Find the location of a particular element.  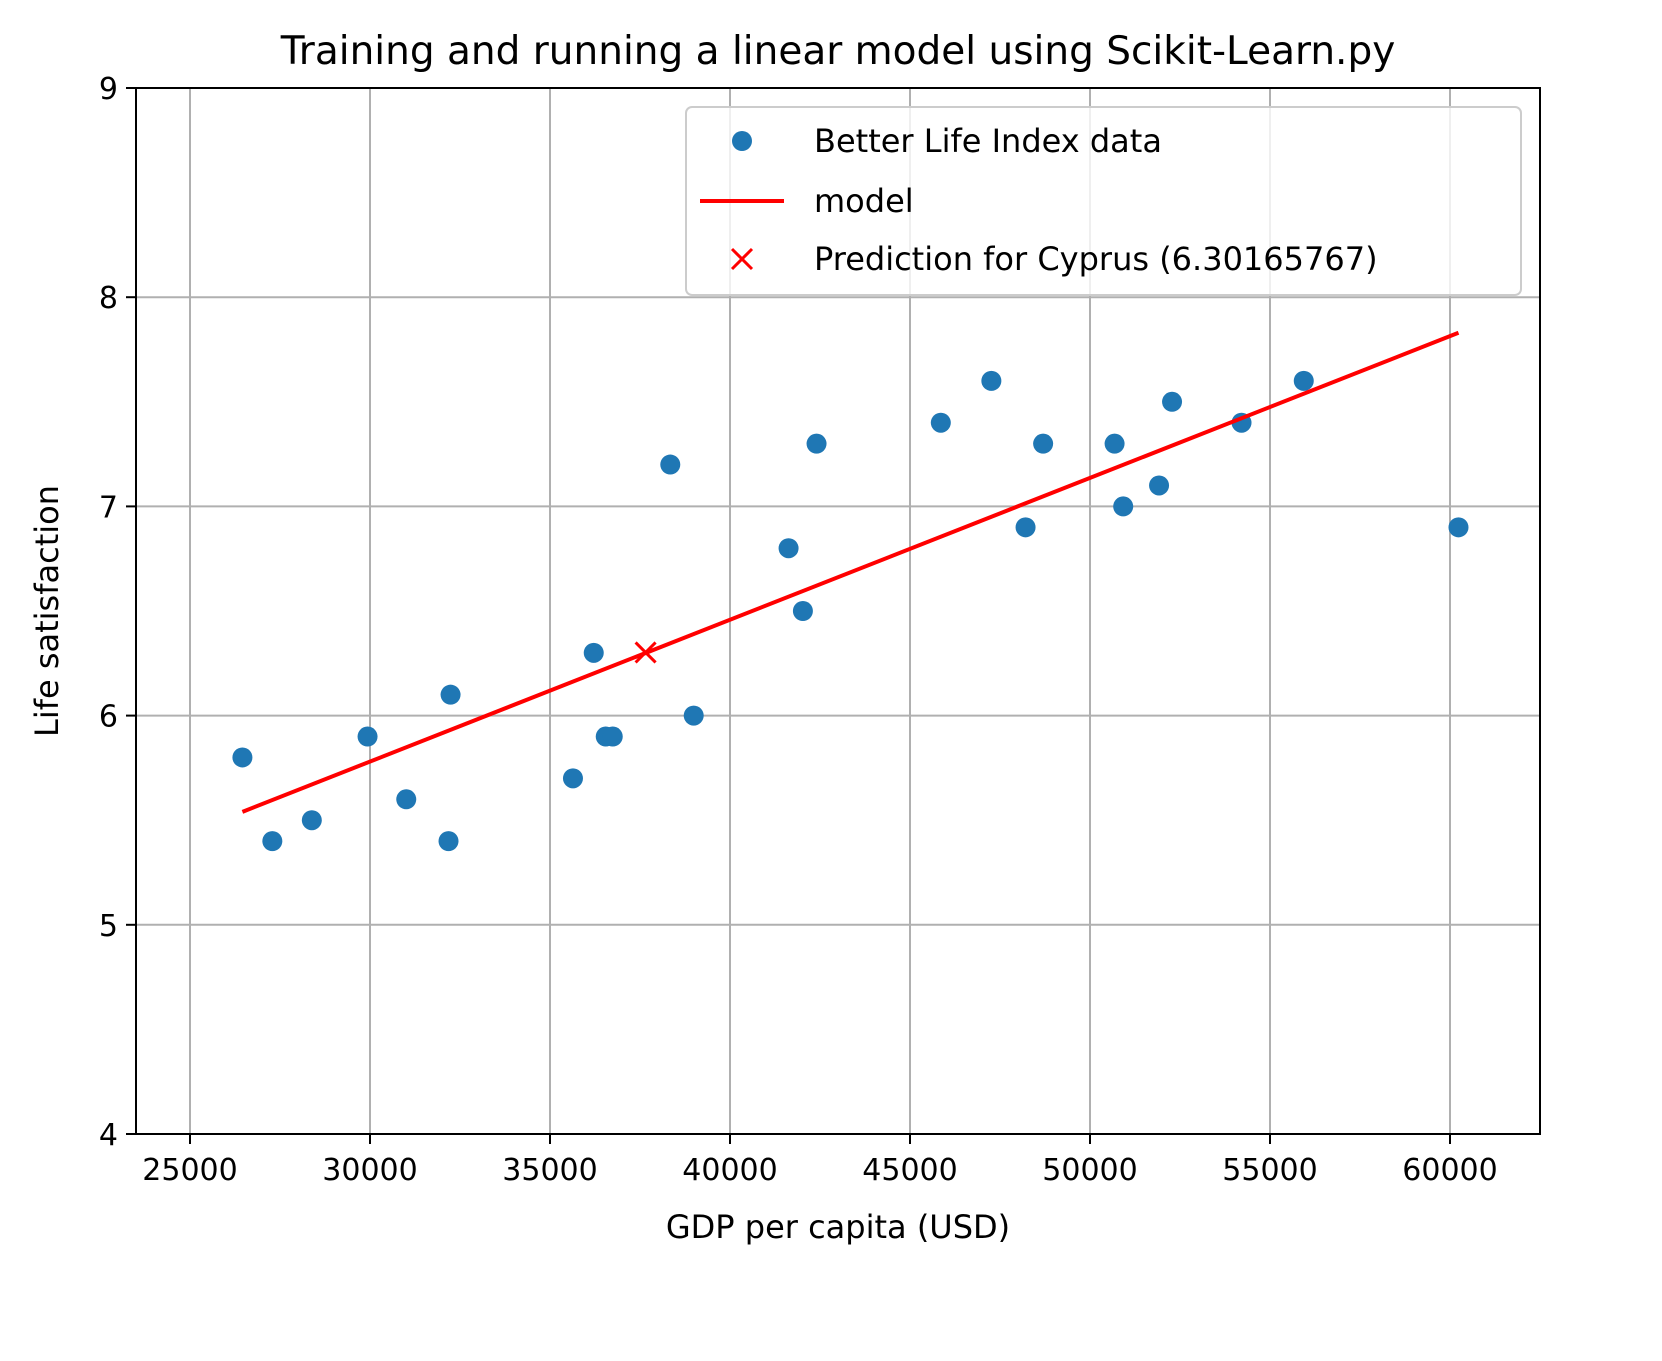

y-axis-label: Life satisfaction is located at coordinates (47, 611).